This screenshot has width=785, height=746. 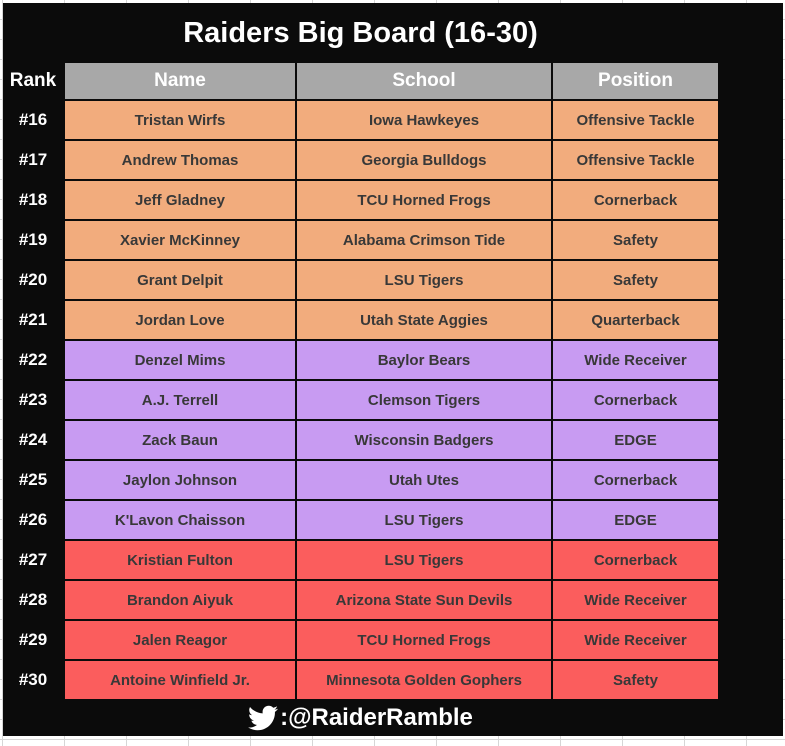 I want to click on column-header-position: Position, so click(x=635, y=81).